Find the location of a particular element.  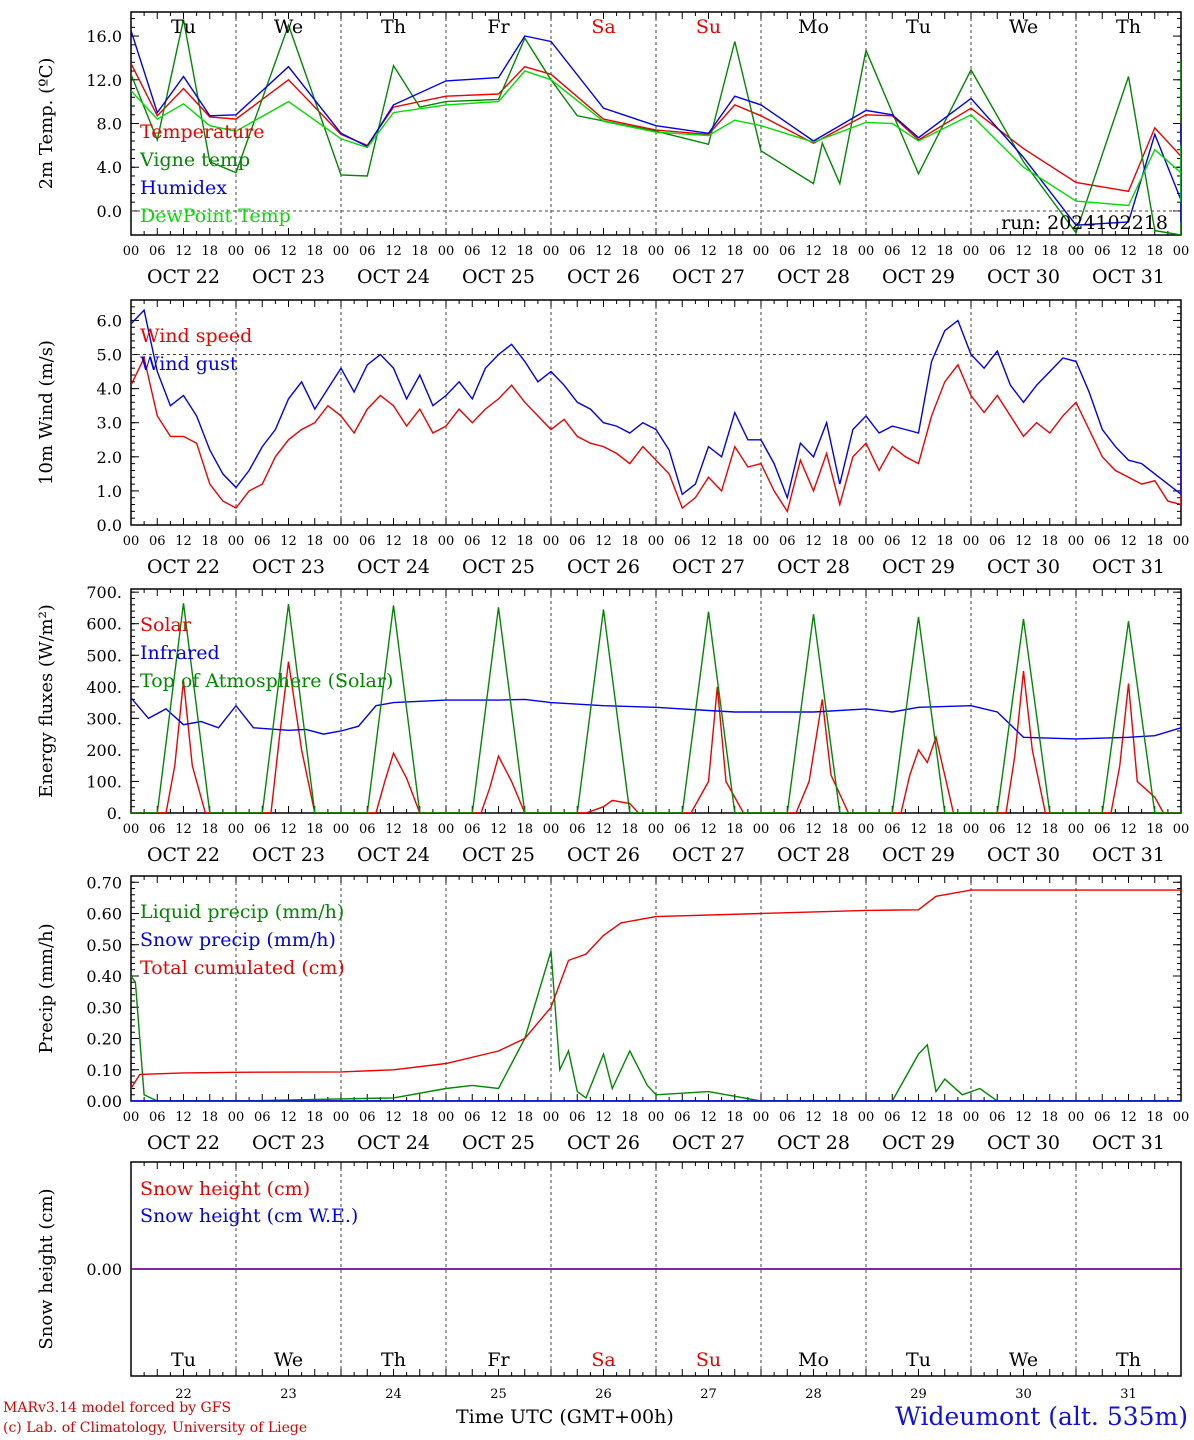

legend-entry-2: Snow precip (mm/h) is located at coordinates (238, 940).